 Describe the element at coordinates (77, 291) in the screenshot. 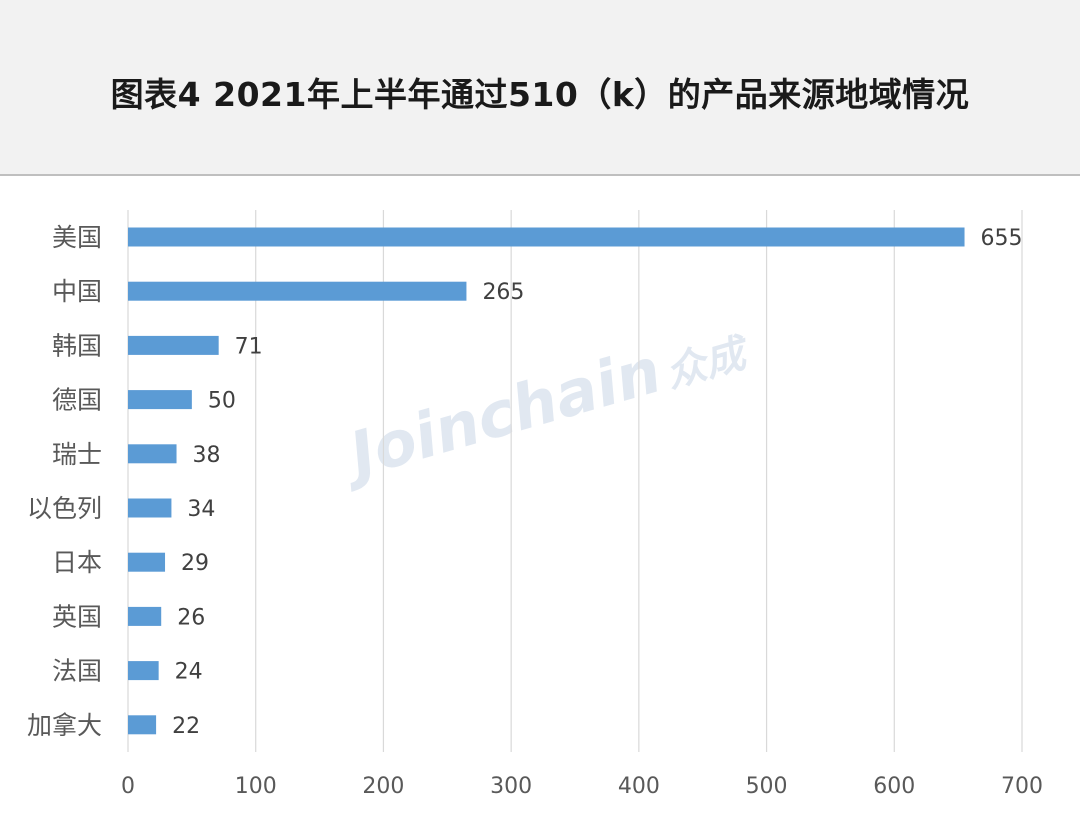

I see `category-label: 中国` at that location.